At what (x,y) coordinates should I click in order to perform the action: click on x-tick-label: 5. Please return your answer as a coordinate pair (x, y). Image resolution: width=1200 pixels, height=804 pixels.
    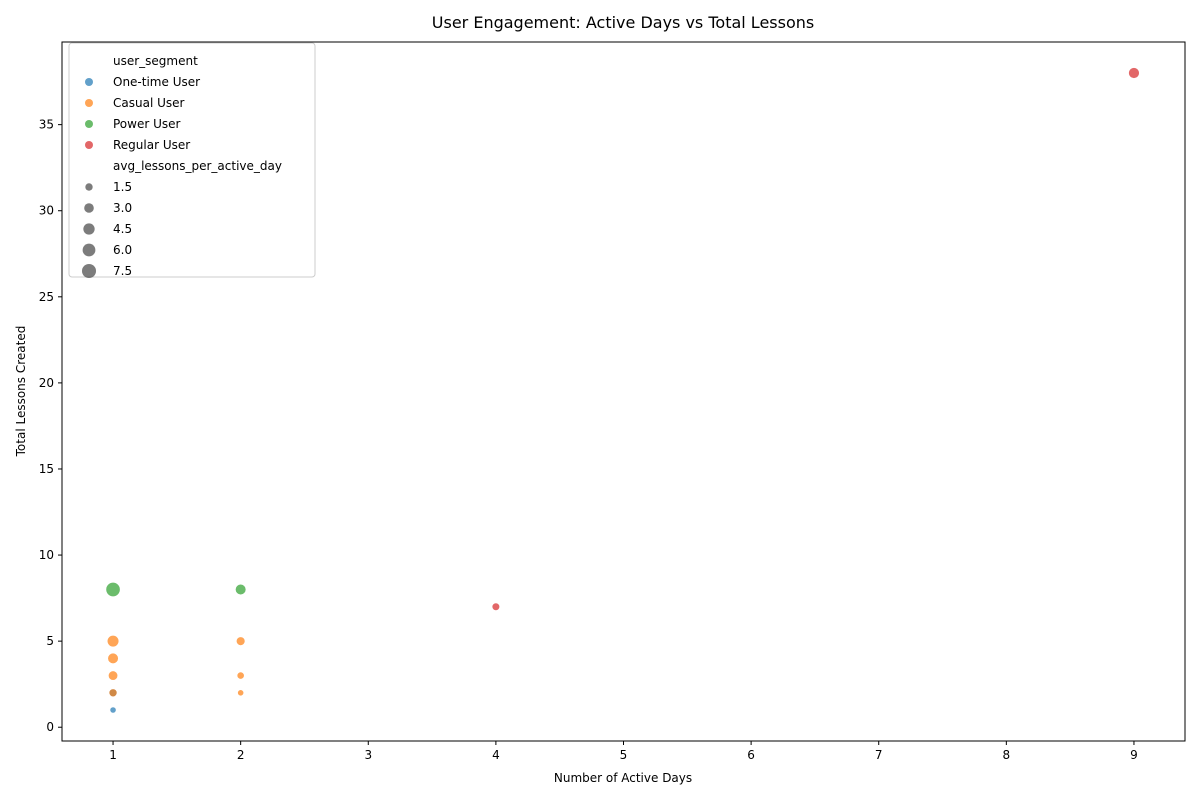
    Looking at the image, I should click on (624, 755).